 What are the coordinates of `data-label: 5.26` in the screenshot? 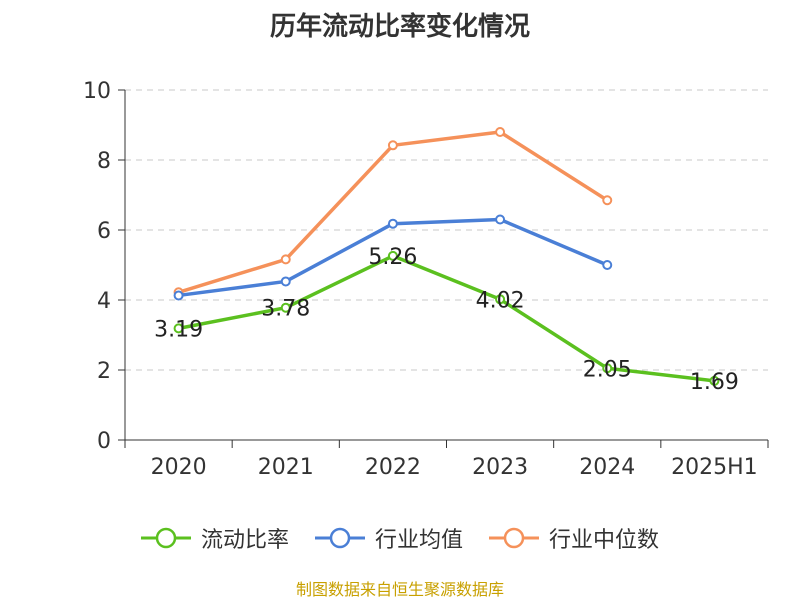 It's located at (392, 257).